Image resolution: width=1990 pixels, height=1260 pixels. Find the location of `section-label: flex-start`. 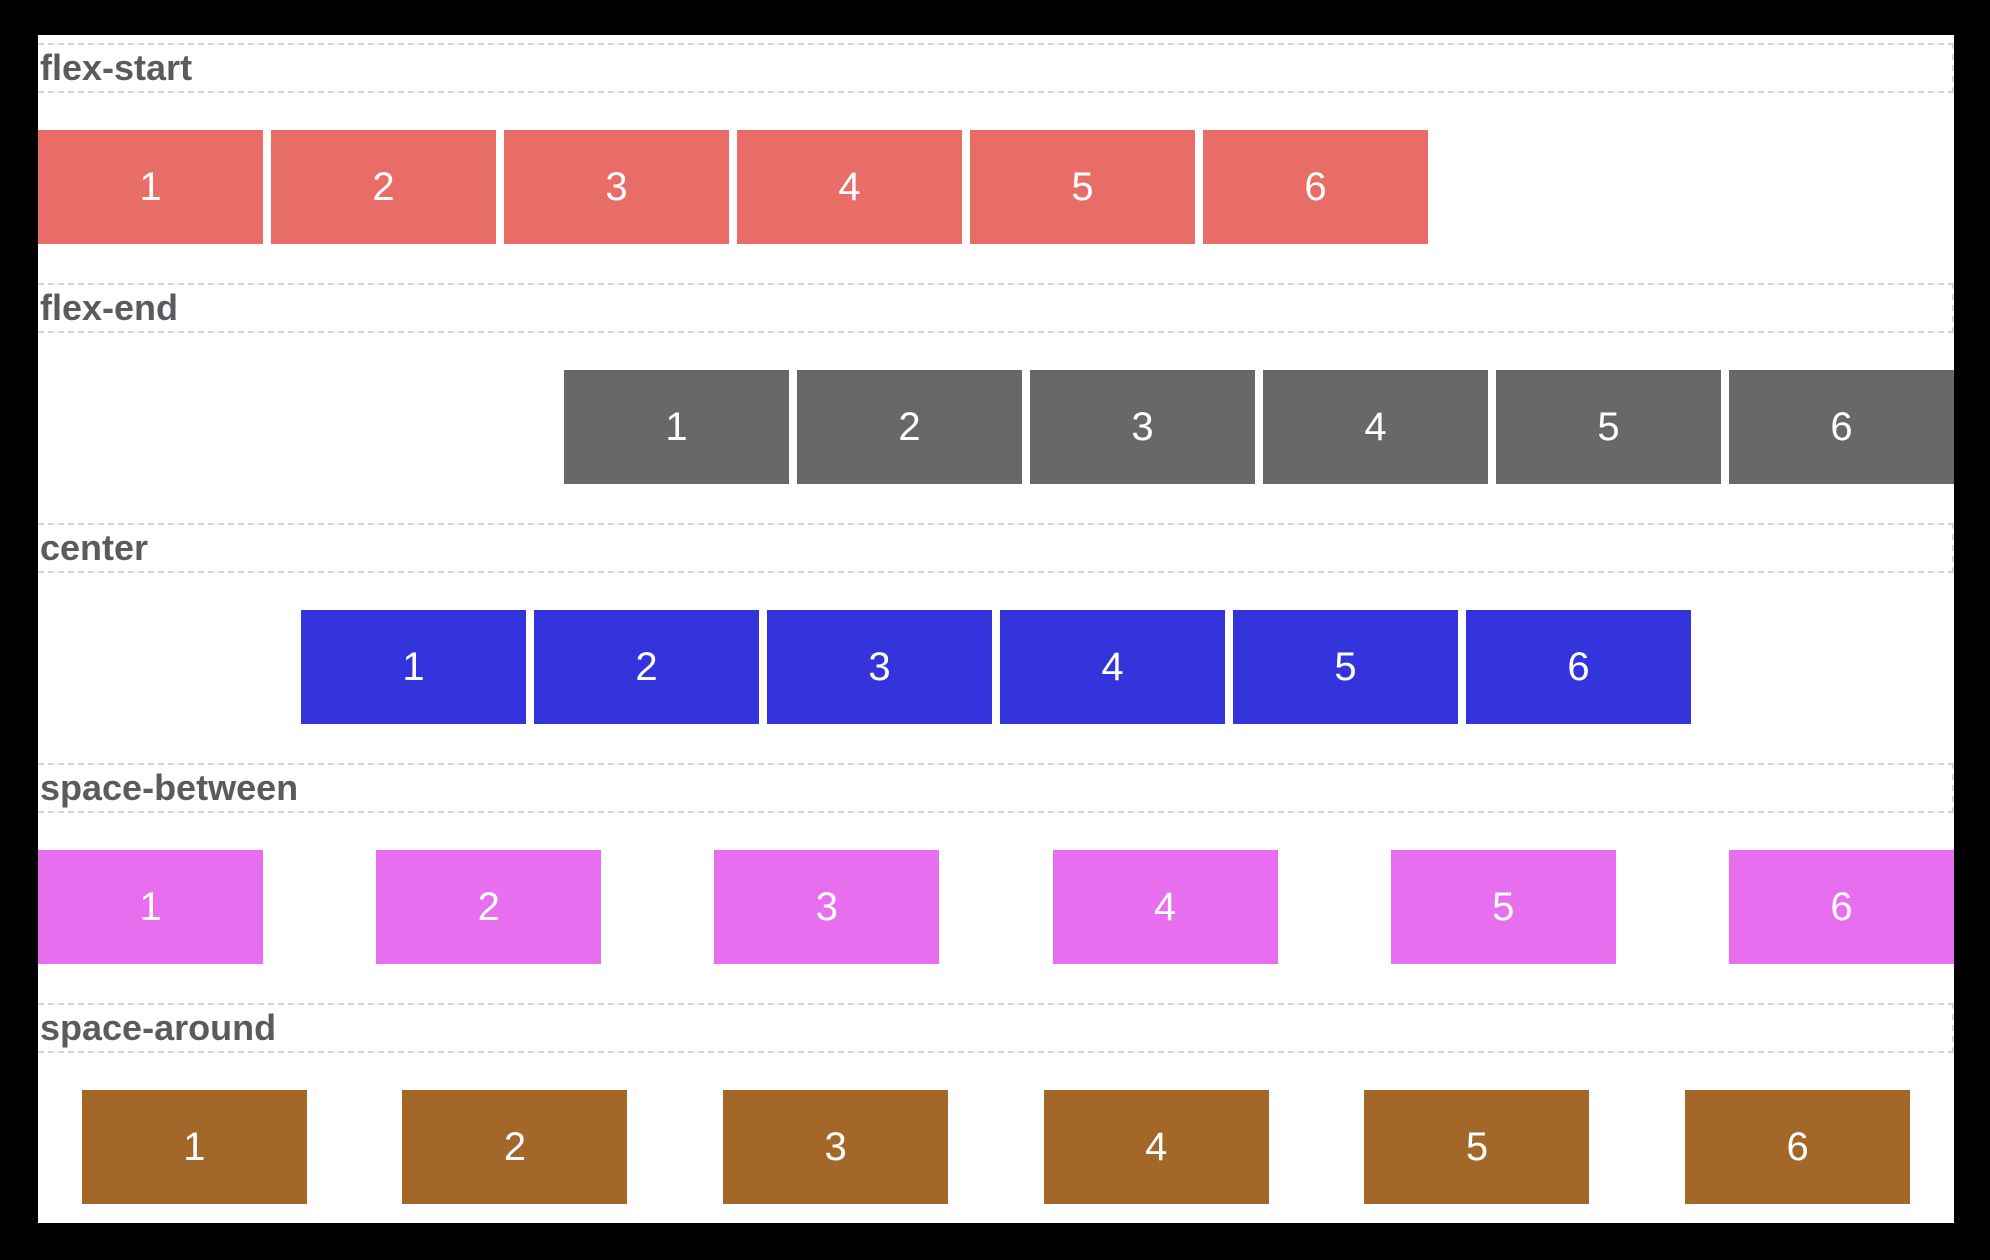

section-label: flex-start is located at coordinates (996, 68).